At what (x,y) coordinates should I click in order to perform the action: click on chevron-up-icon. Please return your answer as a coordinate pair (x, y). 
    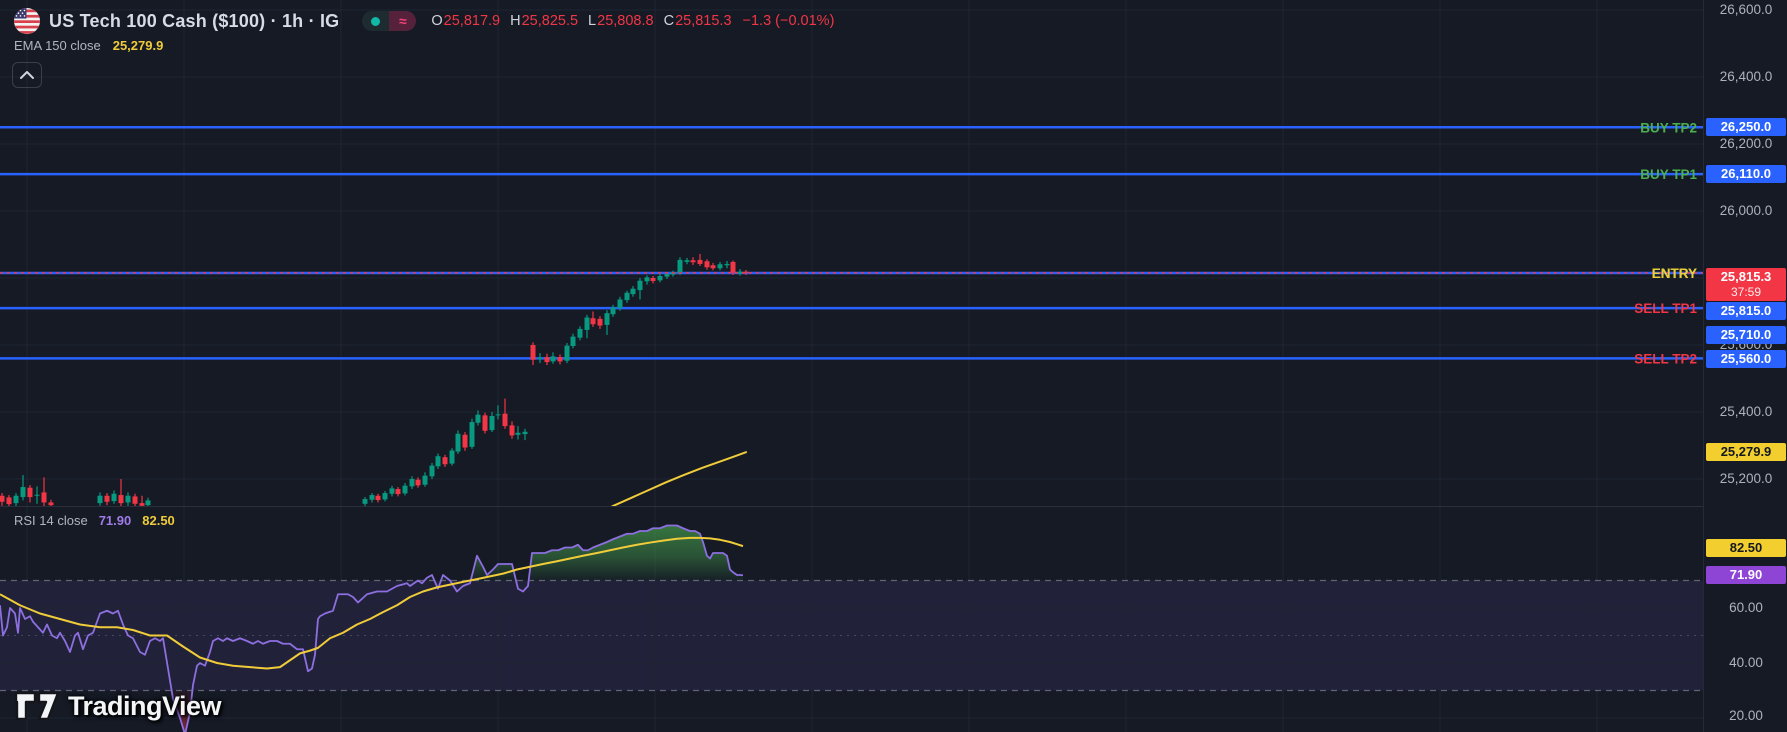
    Looking at the image, I should click on (27, 75).